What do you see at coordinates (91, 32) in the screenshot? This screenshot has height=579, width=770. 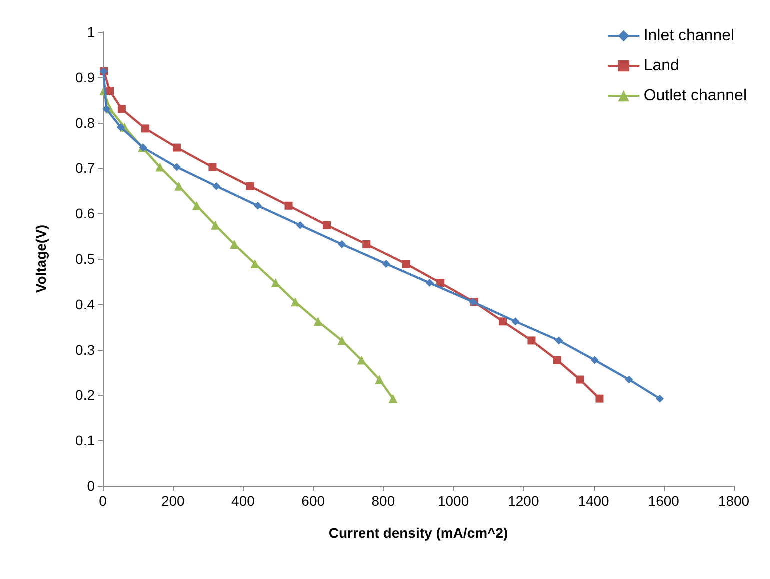 I see `y-tick-label: 1` at bounding box center [91, 32].